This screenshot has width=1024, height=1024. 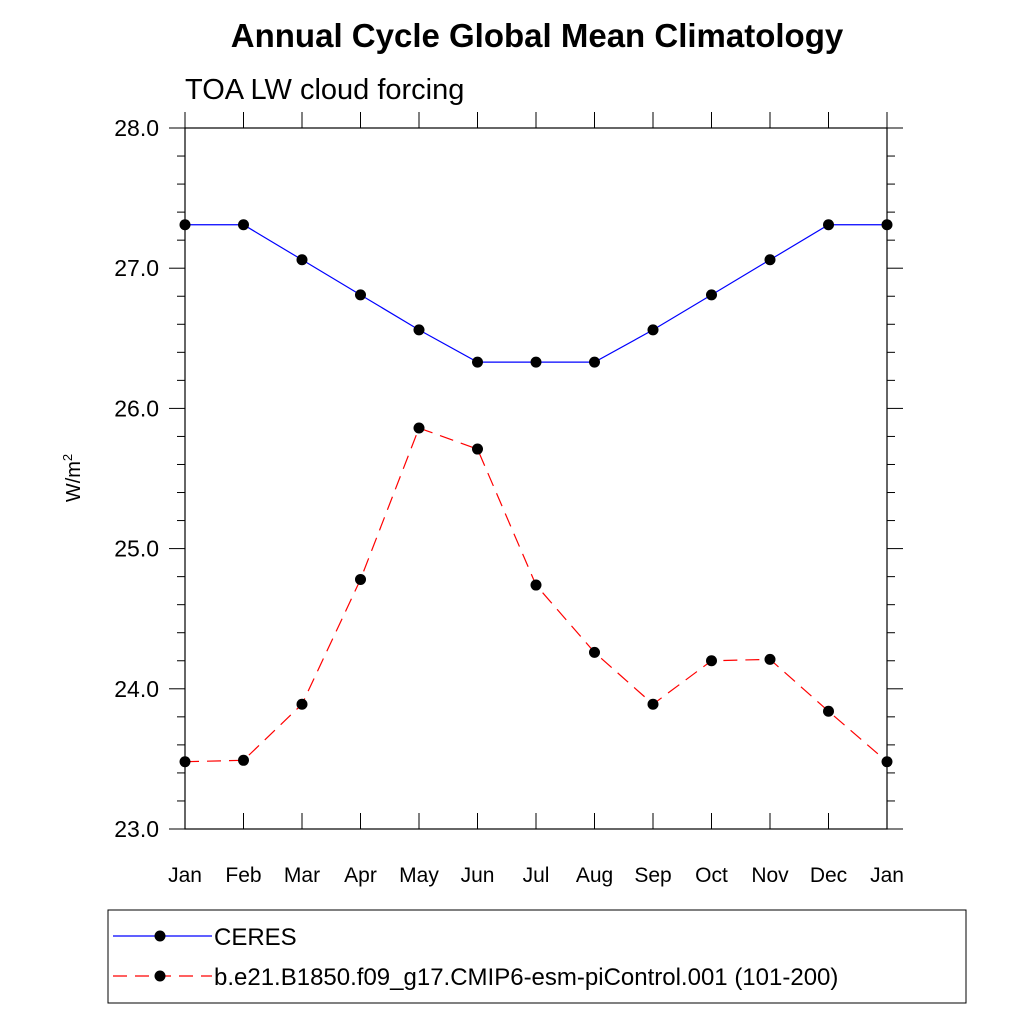 I want to click on x-tick-label: Nov, so click(x=770, y=875).